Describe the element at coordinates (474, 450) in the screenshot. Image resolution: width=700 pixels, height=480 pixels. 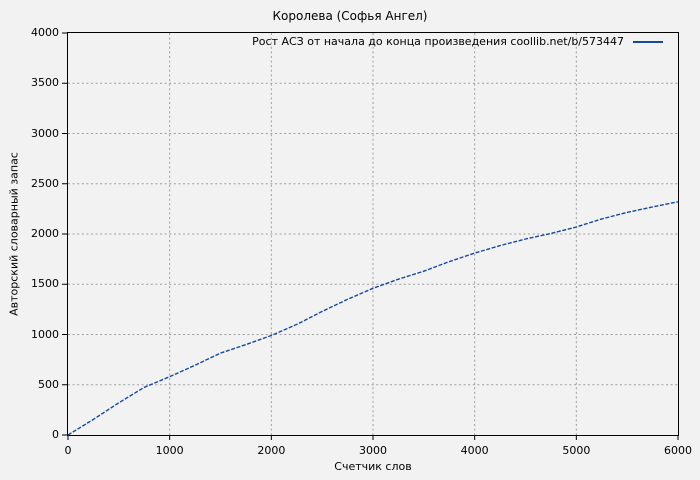
I see `x-tick-label: 4000` at that location.